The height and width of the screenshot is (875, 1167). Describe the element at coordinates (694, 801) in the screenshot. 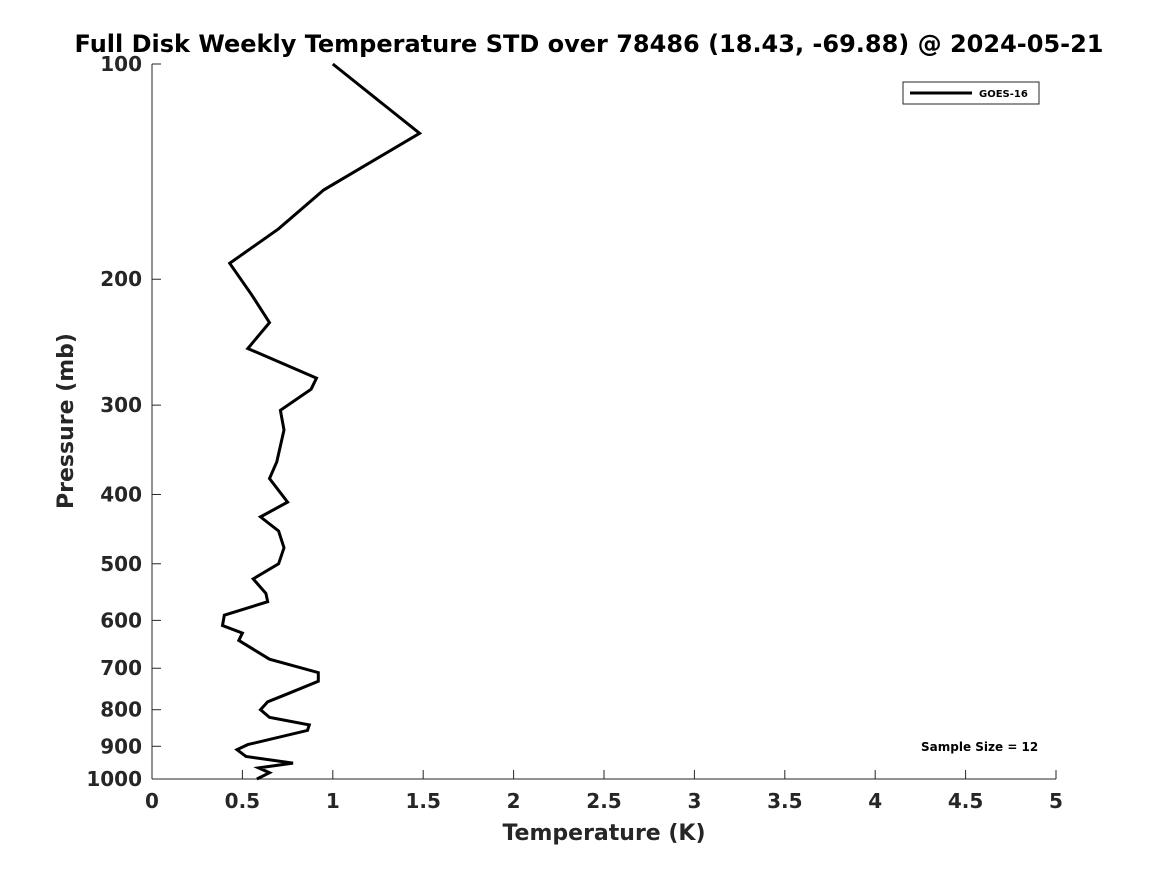

I see `x-tick-label: 3` at that location.